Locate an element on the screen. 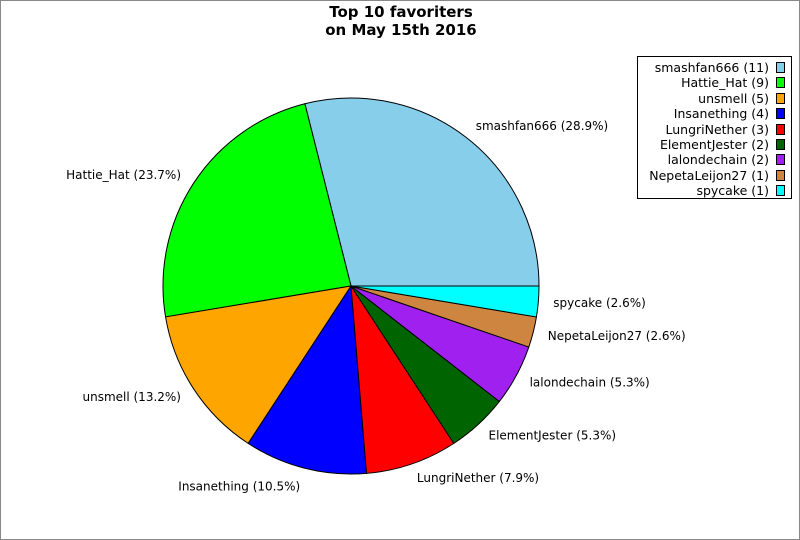 The image size is (800, 540). legend-item-elementjester: ElementJester (2) is located at coordinates (714, 144).